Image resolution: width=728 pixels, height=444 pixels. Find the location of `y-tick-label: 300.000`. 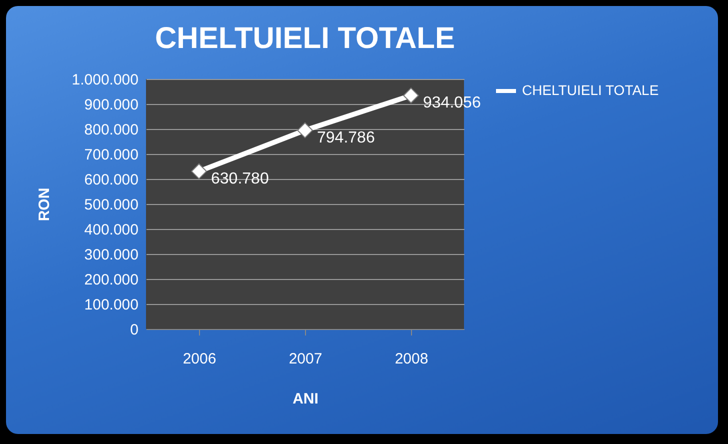

y-tick-label: 300.000 is located at coordinates (111, 255).